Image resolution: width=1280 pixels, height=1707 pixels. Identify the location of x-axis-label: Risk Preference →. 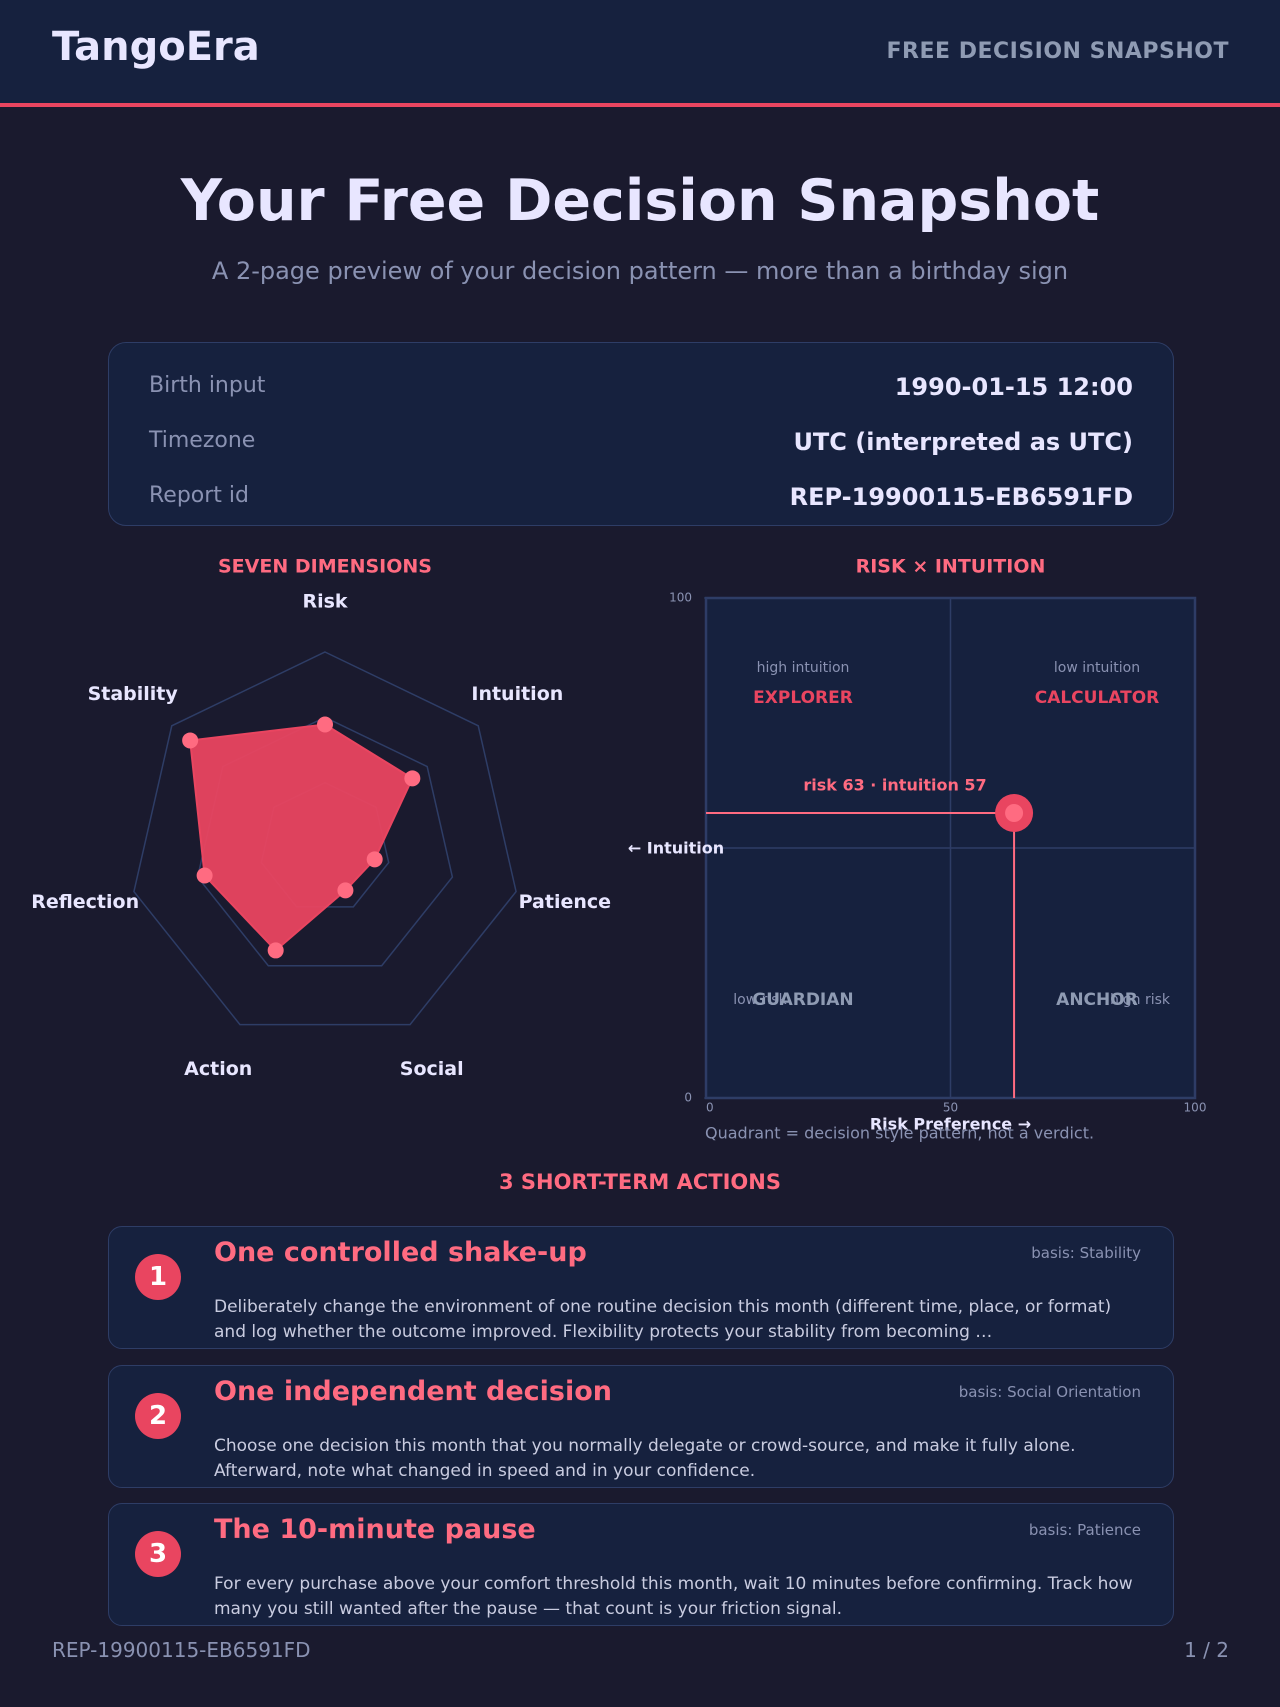
(950, 1124).